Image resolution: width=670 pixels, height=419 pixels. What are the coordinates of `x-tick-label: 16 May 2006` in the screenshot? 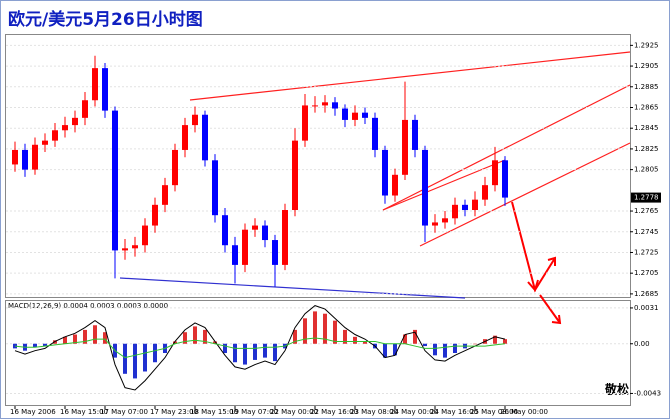 It's located at (33, 412).